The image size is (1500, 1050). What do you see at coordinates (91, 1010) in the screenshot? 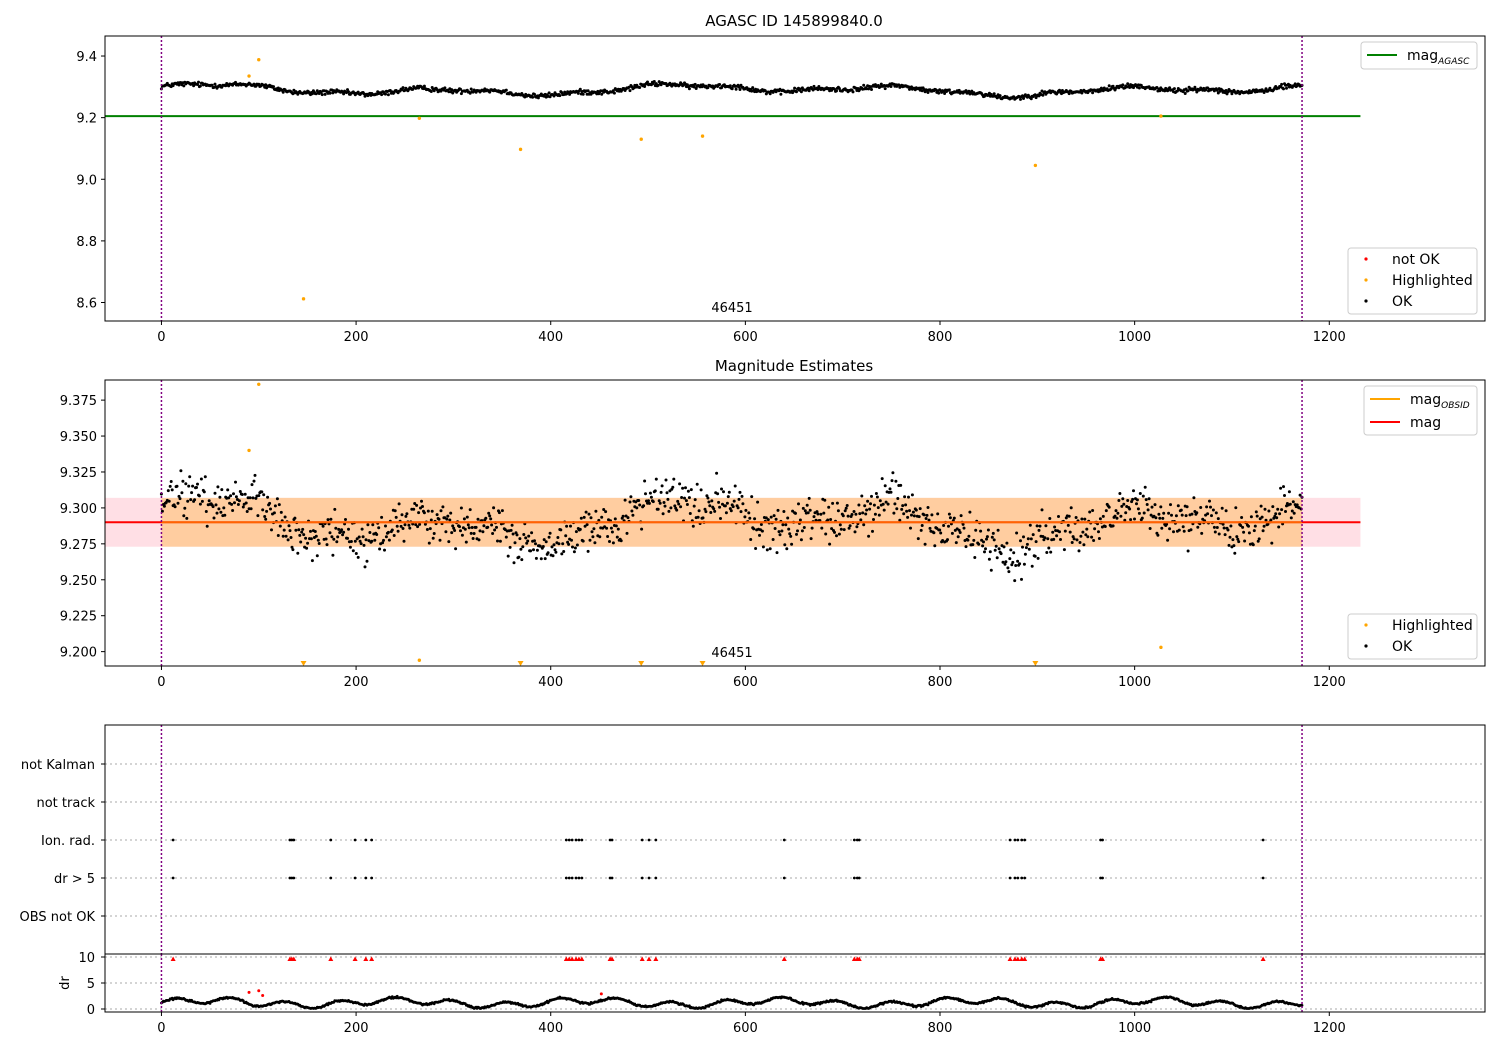
I see `p4-ytick-label-0: 0` at bounding box center [91, 1010].